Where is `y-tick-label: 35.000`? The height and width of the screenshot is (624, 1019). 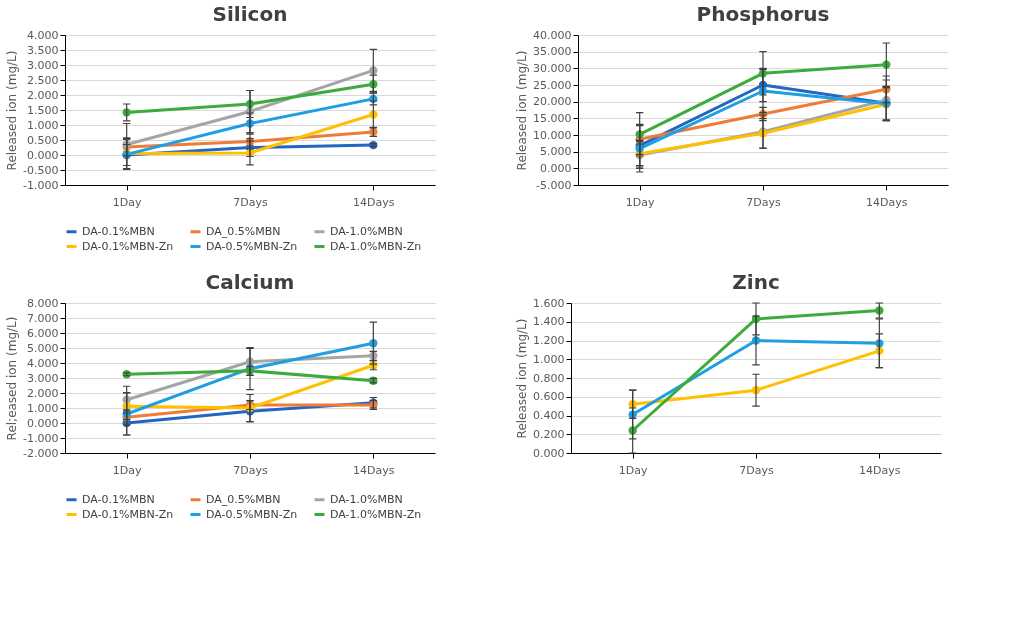
y-tick-label: 35.000 is located at coordinates (552, 52).